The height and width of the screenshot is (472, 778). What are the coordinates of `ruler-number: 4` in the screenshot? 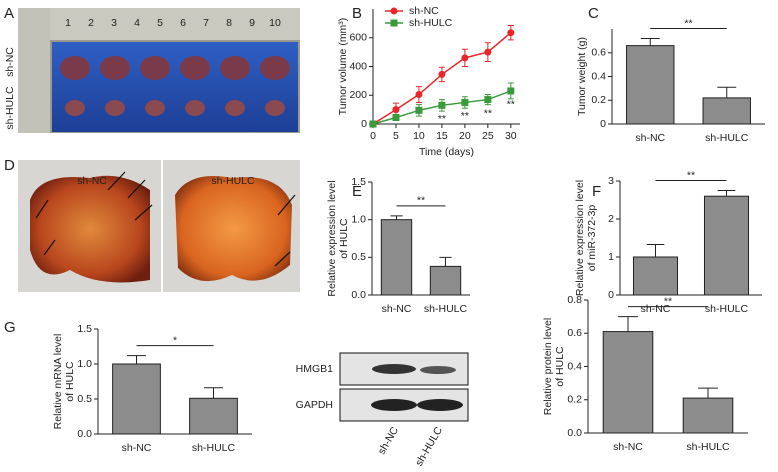 It's located at (137, 23).